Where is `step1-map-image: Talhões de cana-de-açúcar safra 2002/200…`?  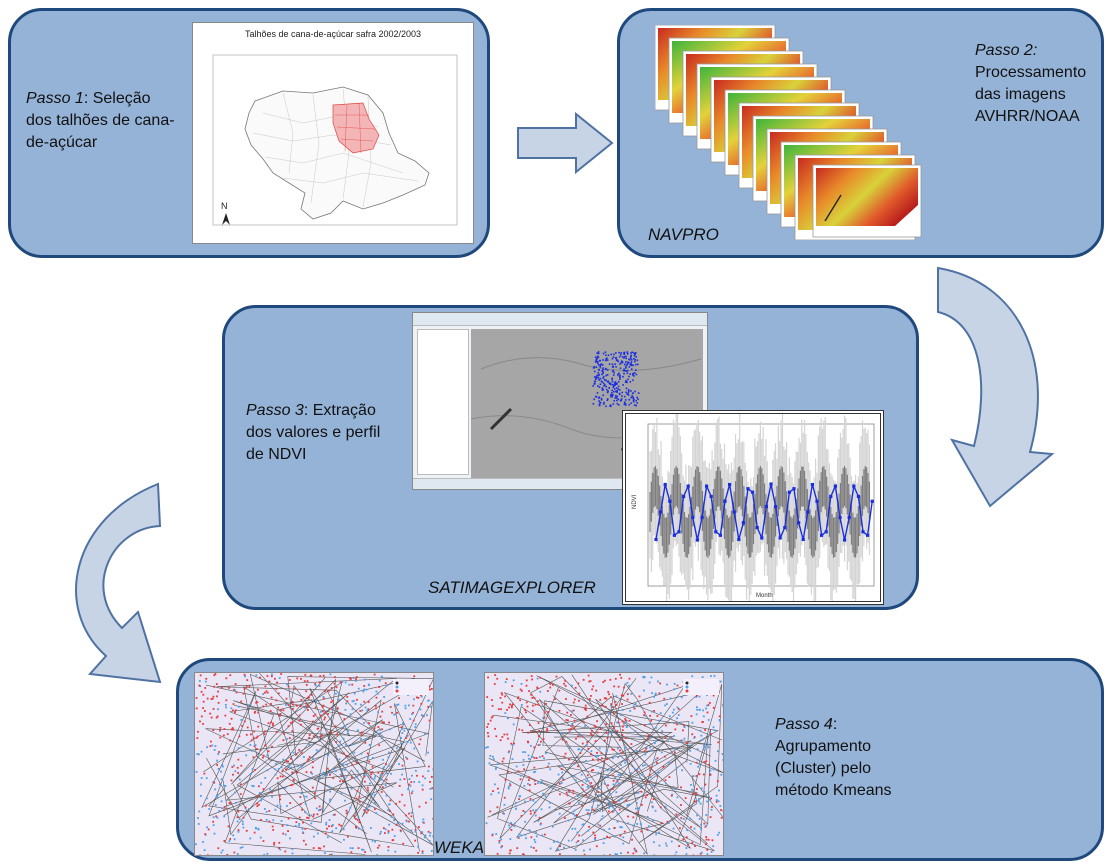
step1-map-image: Talhões de cana-de-açúcar safra 2002/200… is located at coordinates (333, 133).